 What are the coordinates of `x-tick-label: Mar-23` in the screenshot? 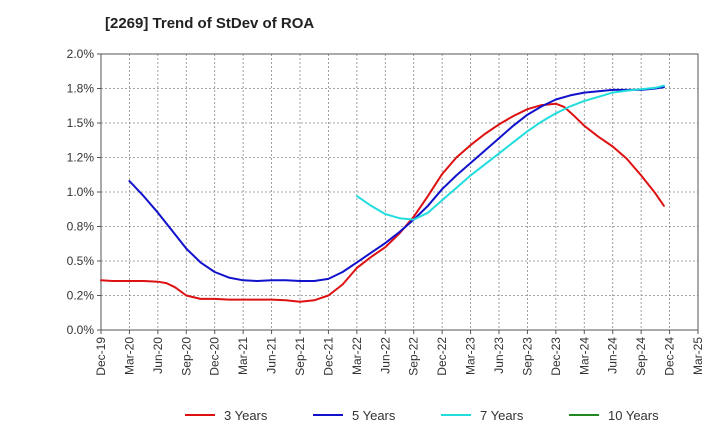 It's located at (471, 356).